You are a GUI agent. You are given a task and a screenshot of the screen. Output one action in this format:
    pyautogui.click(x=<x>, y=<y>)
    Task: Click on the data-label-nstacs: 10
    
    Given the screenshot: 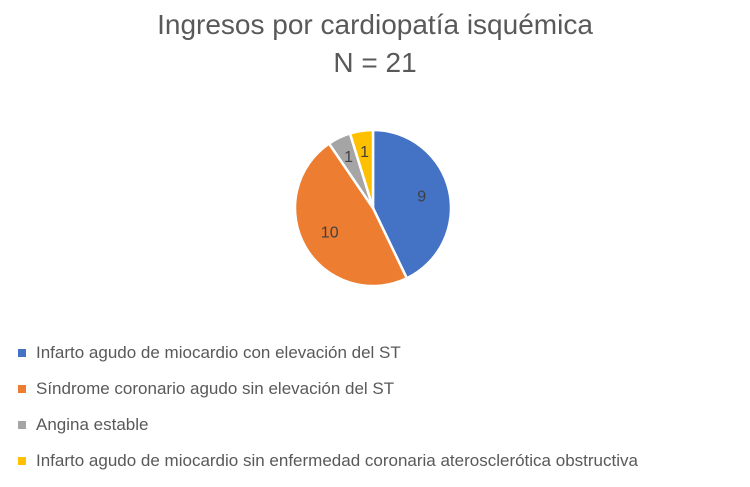 What is the action you would take?
    pyautogui.click(x=330, y=233)
    